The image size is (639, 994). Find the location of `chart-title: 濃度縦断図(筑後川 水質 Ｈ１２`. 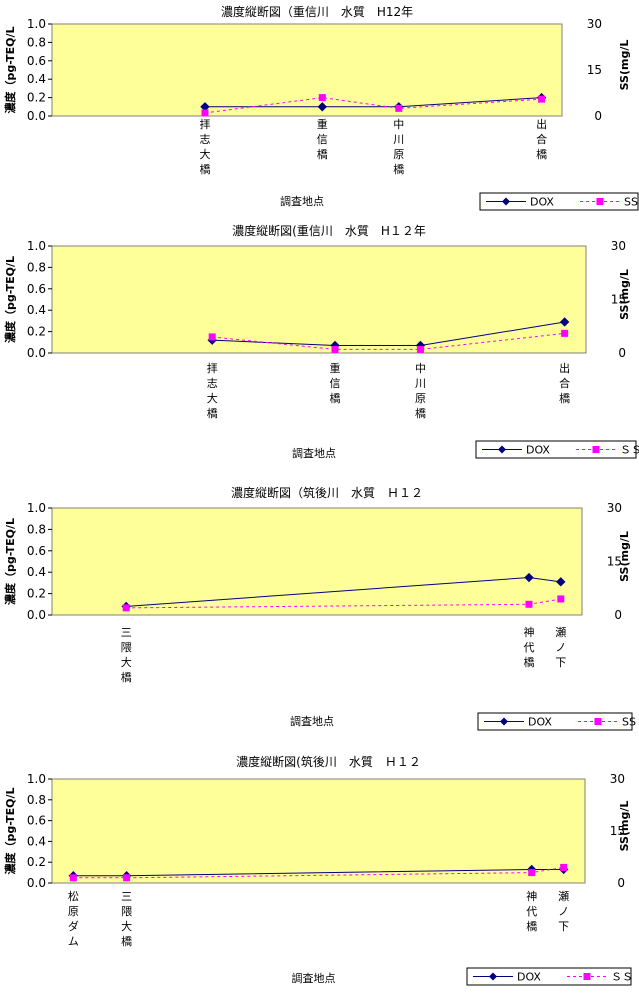

chart-title: 濃度縦断図(筑後川 水質 Ｈ１２ is located at coordinates (328, 761).